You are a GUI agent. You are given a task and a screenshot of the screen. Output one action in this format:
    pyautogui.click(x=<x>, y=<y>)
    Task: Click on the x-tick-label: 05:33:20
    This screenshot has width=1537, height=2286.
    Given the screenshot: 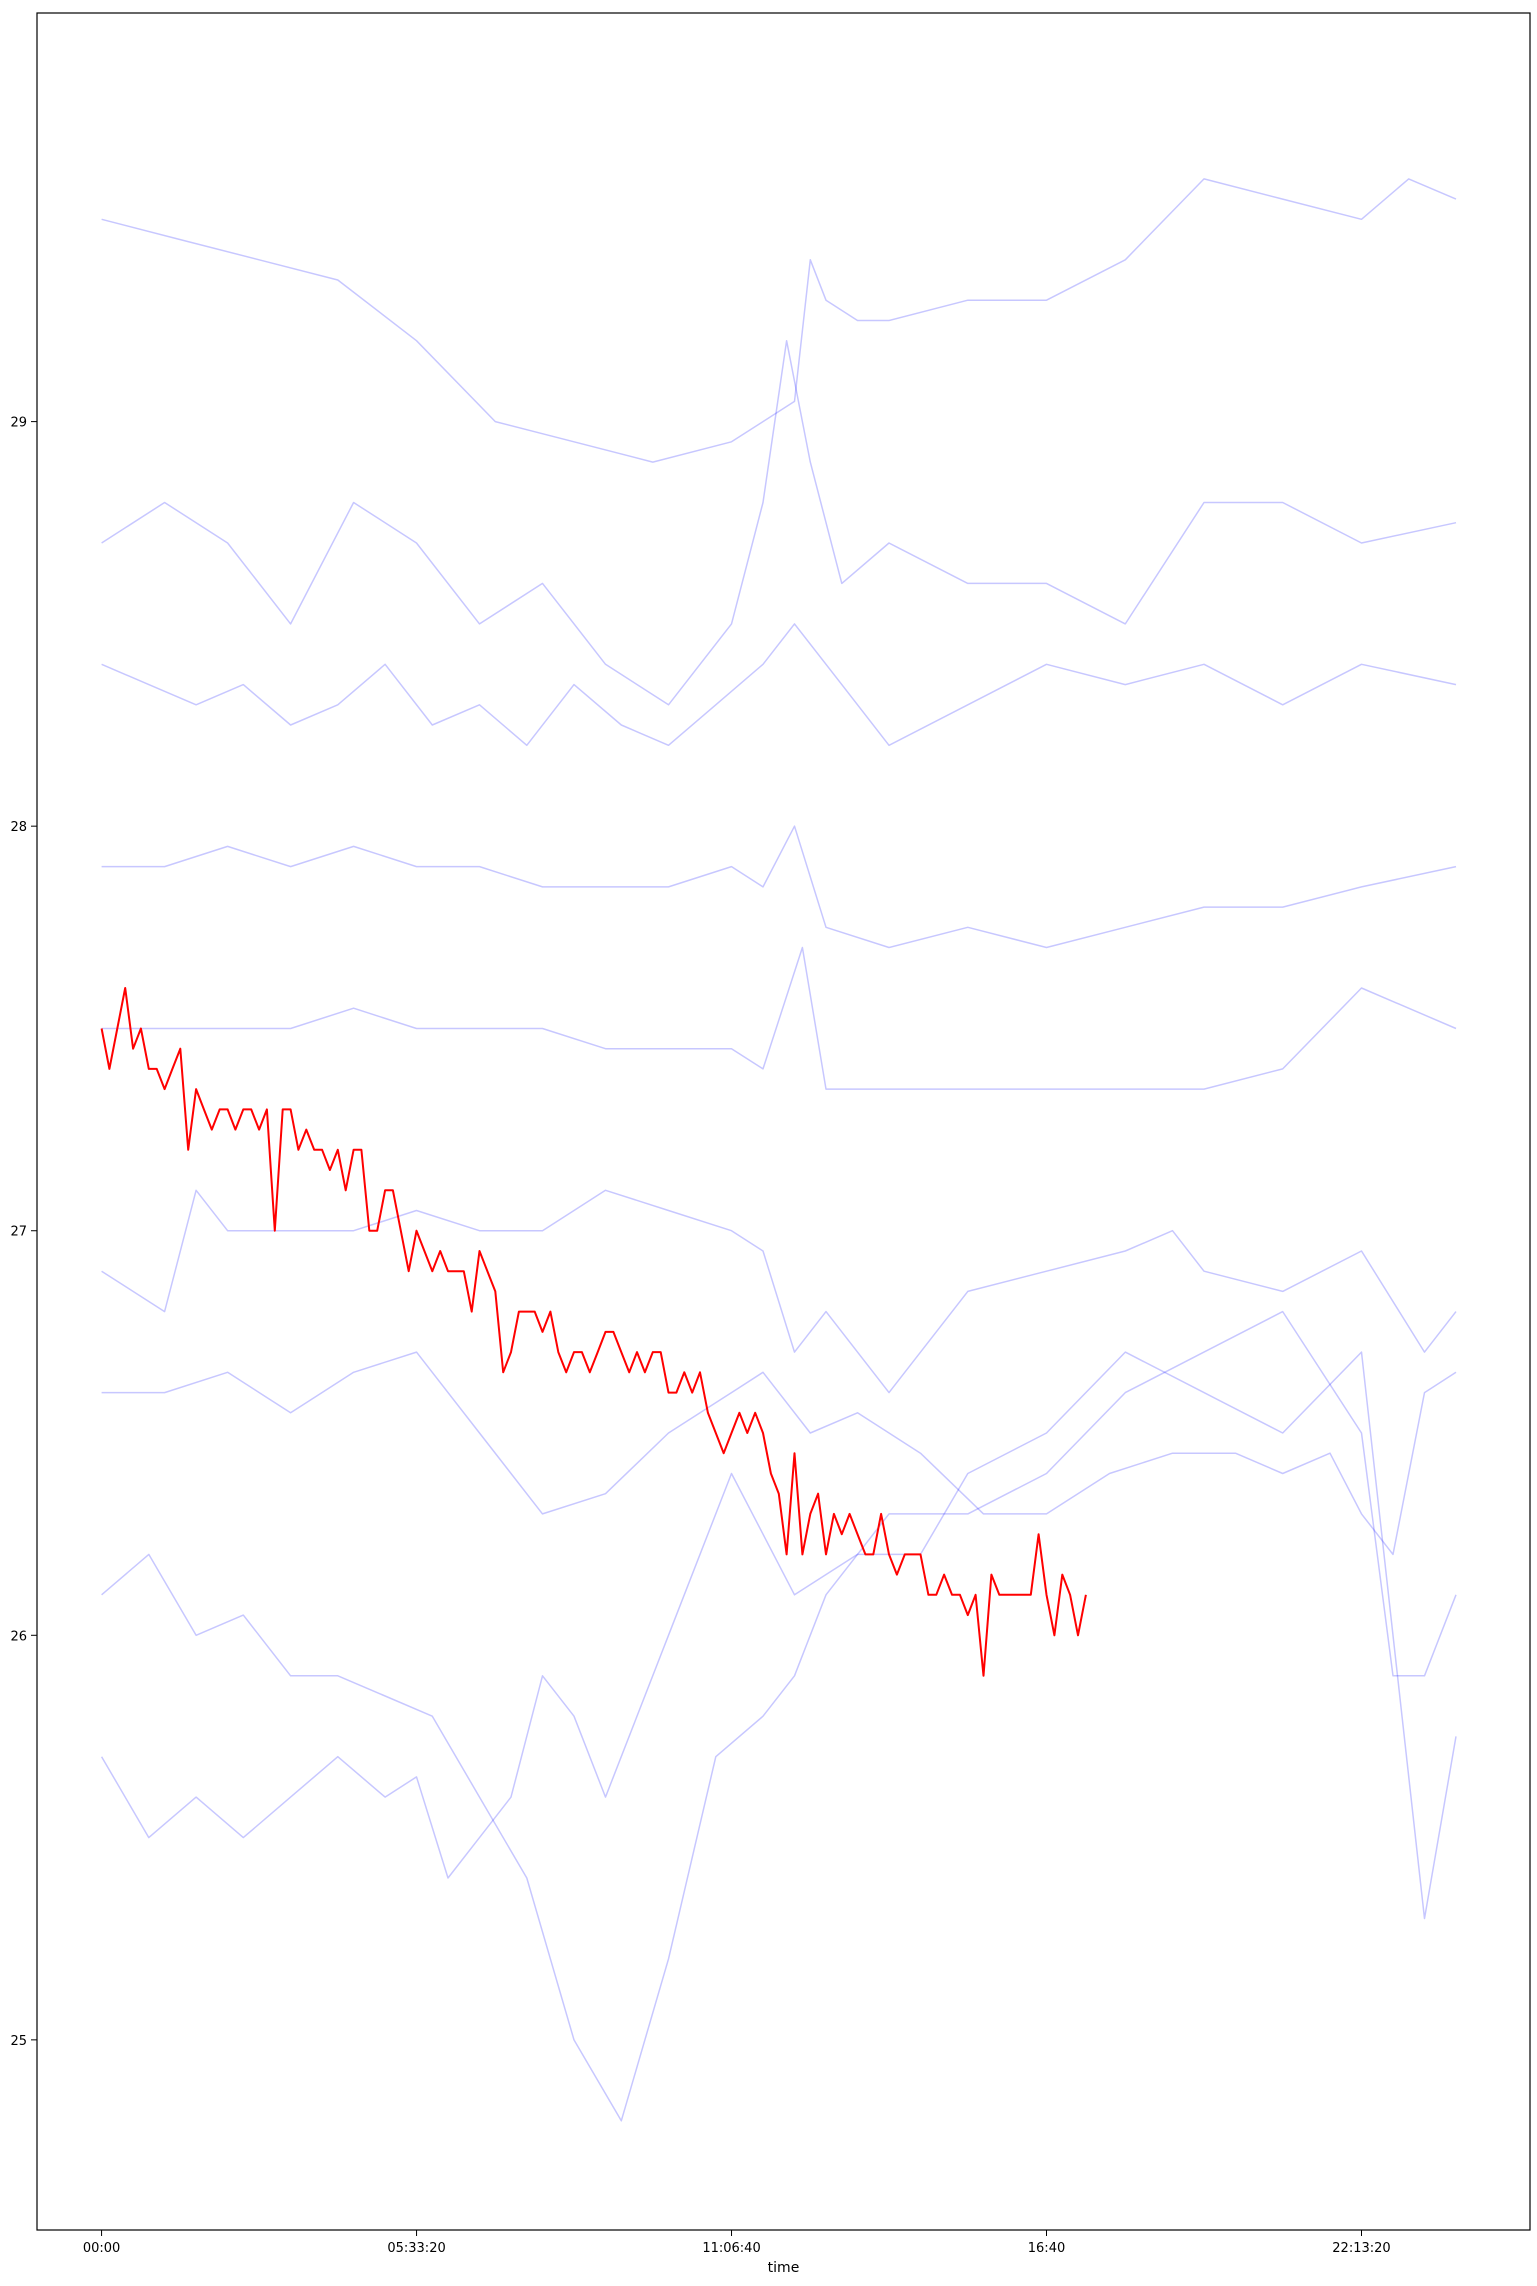 What is the action you would take?
    pyautogui.click(x=416, y=2248)
    